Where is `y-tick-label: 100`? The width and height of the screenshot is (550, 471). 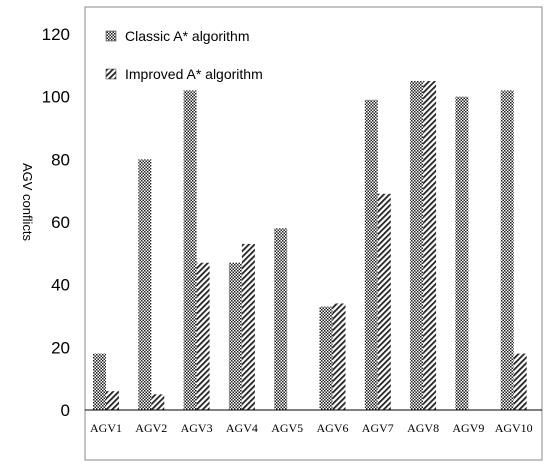
y-tick-label: 100 is located at coordinates (56, 97).